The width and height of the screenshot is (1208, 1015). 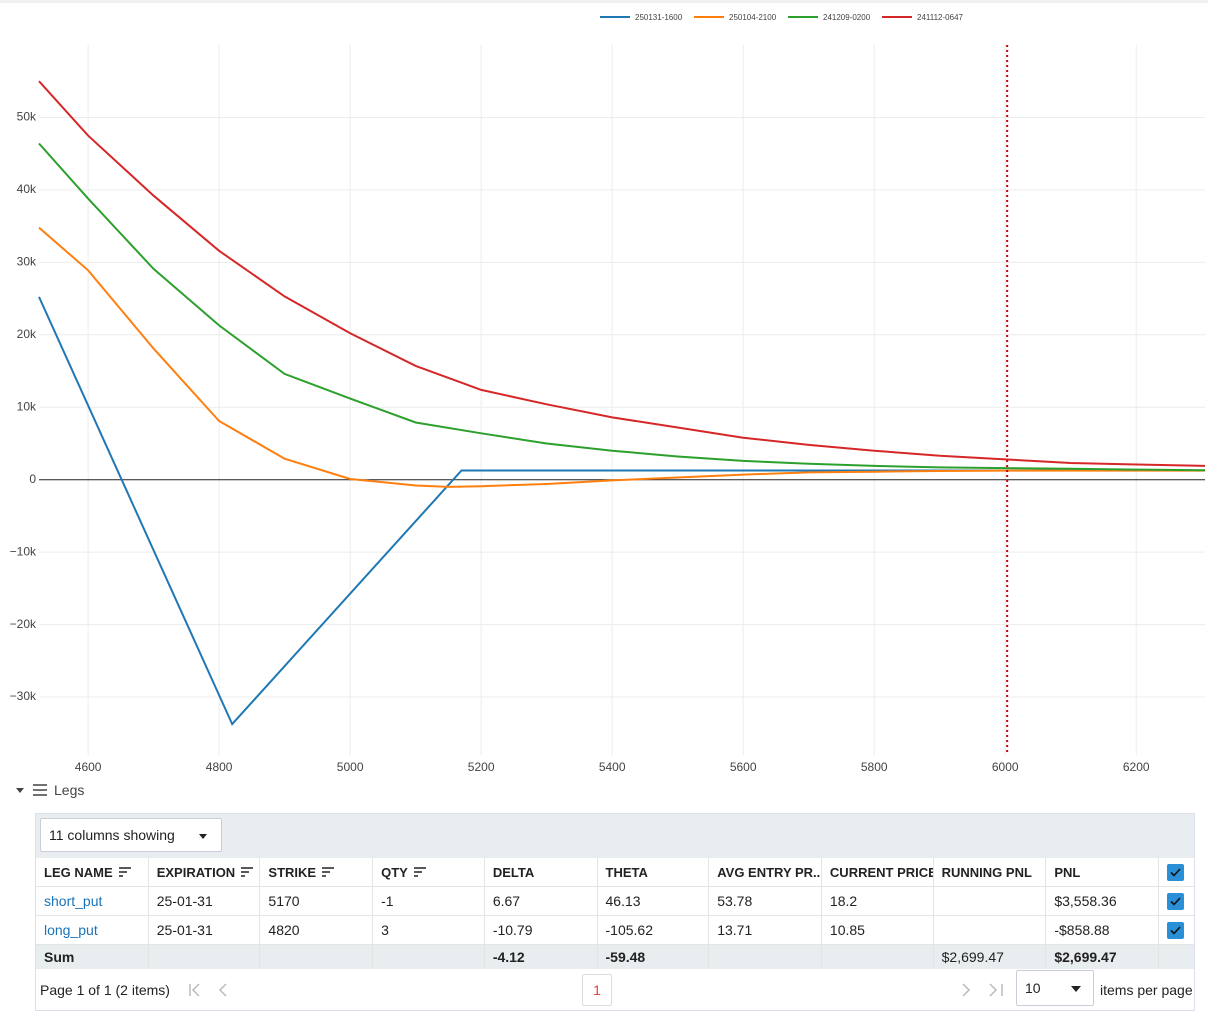 What do you see at coordinates (69, 790) in the screenshot?
I see `legs-title: Legs` at bounding box center [69, 790].